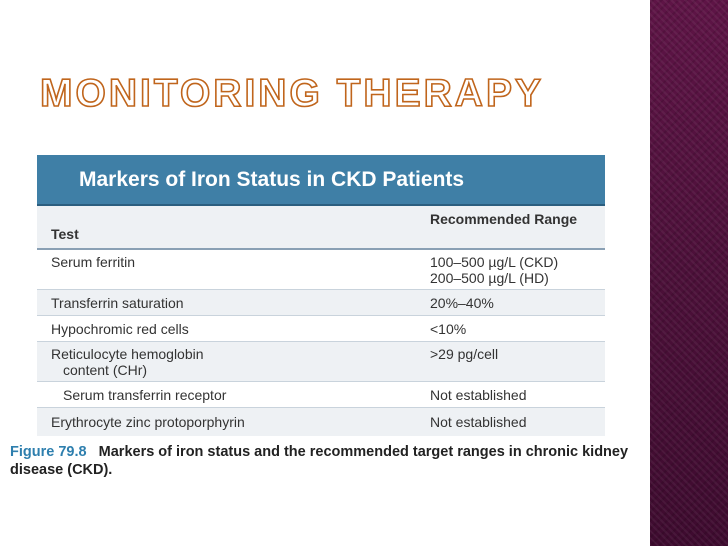 This screenshot has height=546, width=728. Describe the element at coordinates (93, 262) in the screenshot. I see `cell-test: Serum ferritin` at that location.